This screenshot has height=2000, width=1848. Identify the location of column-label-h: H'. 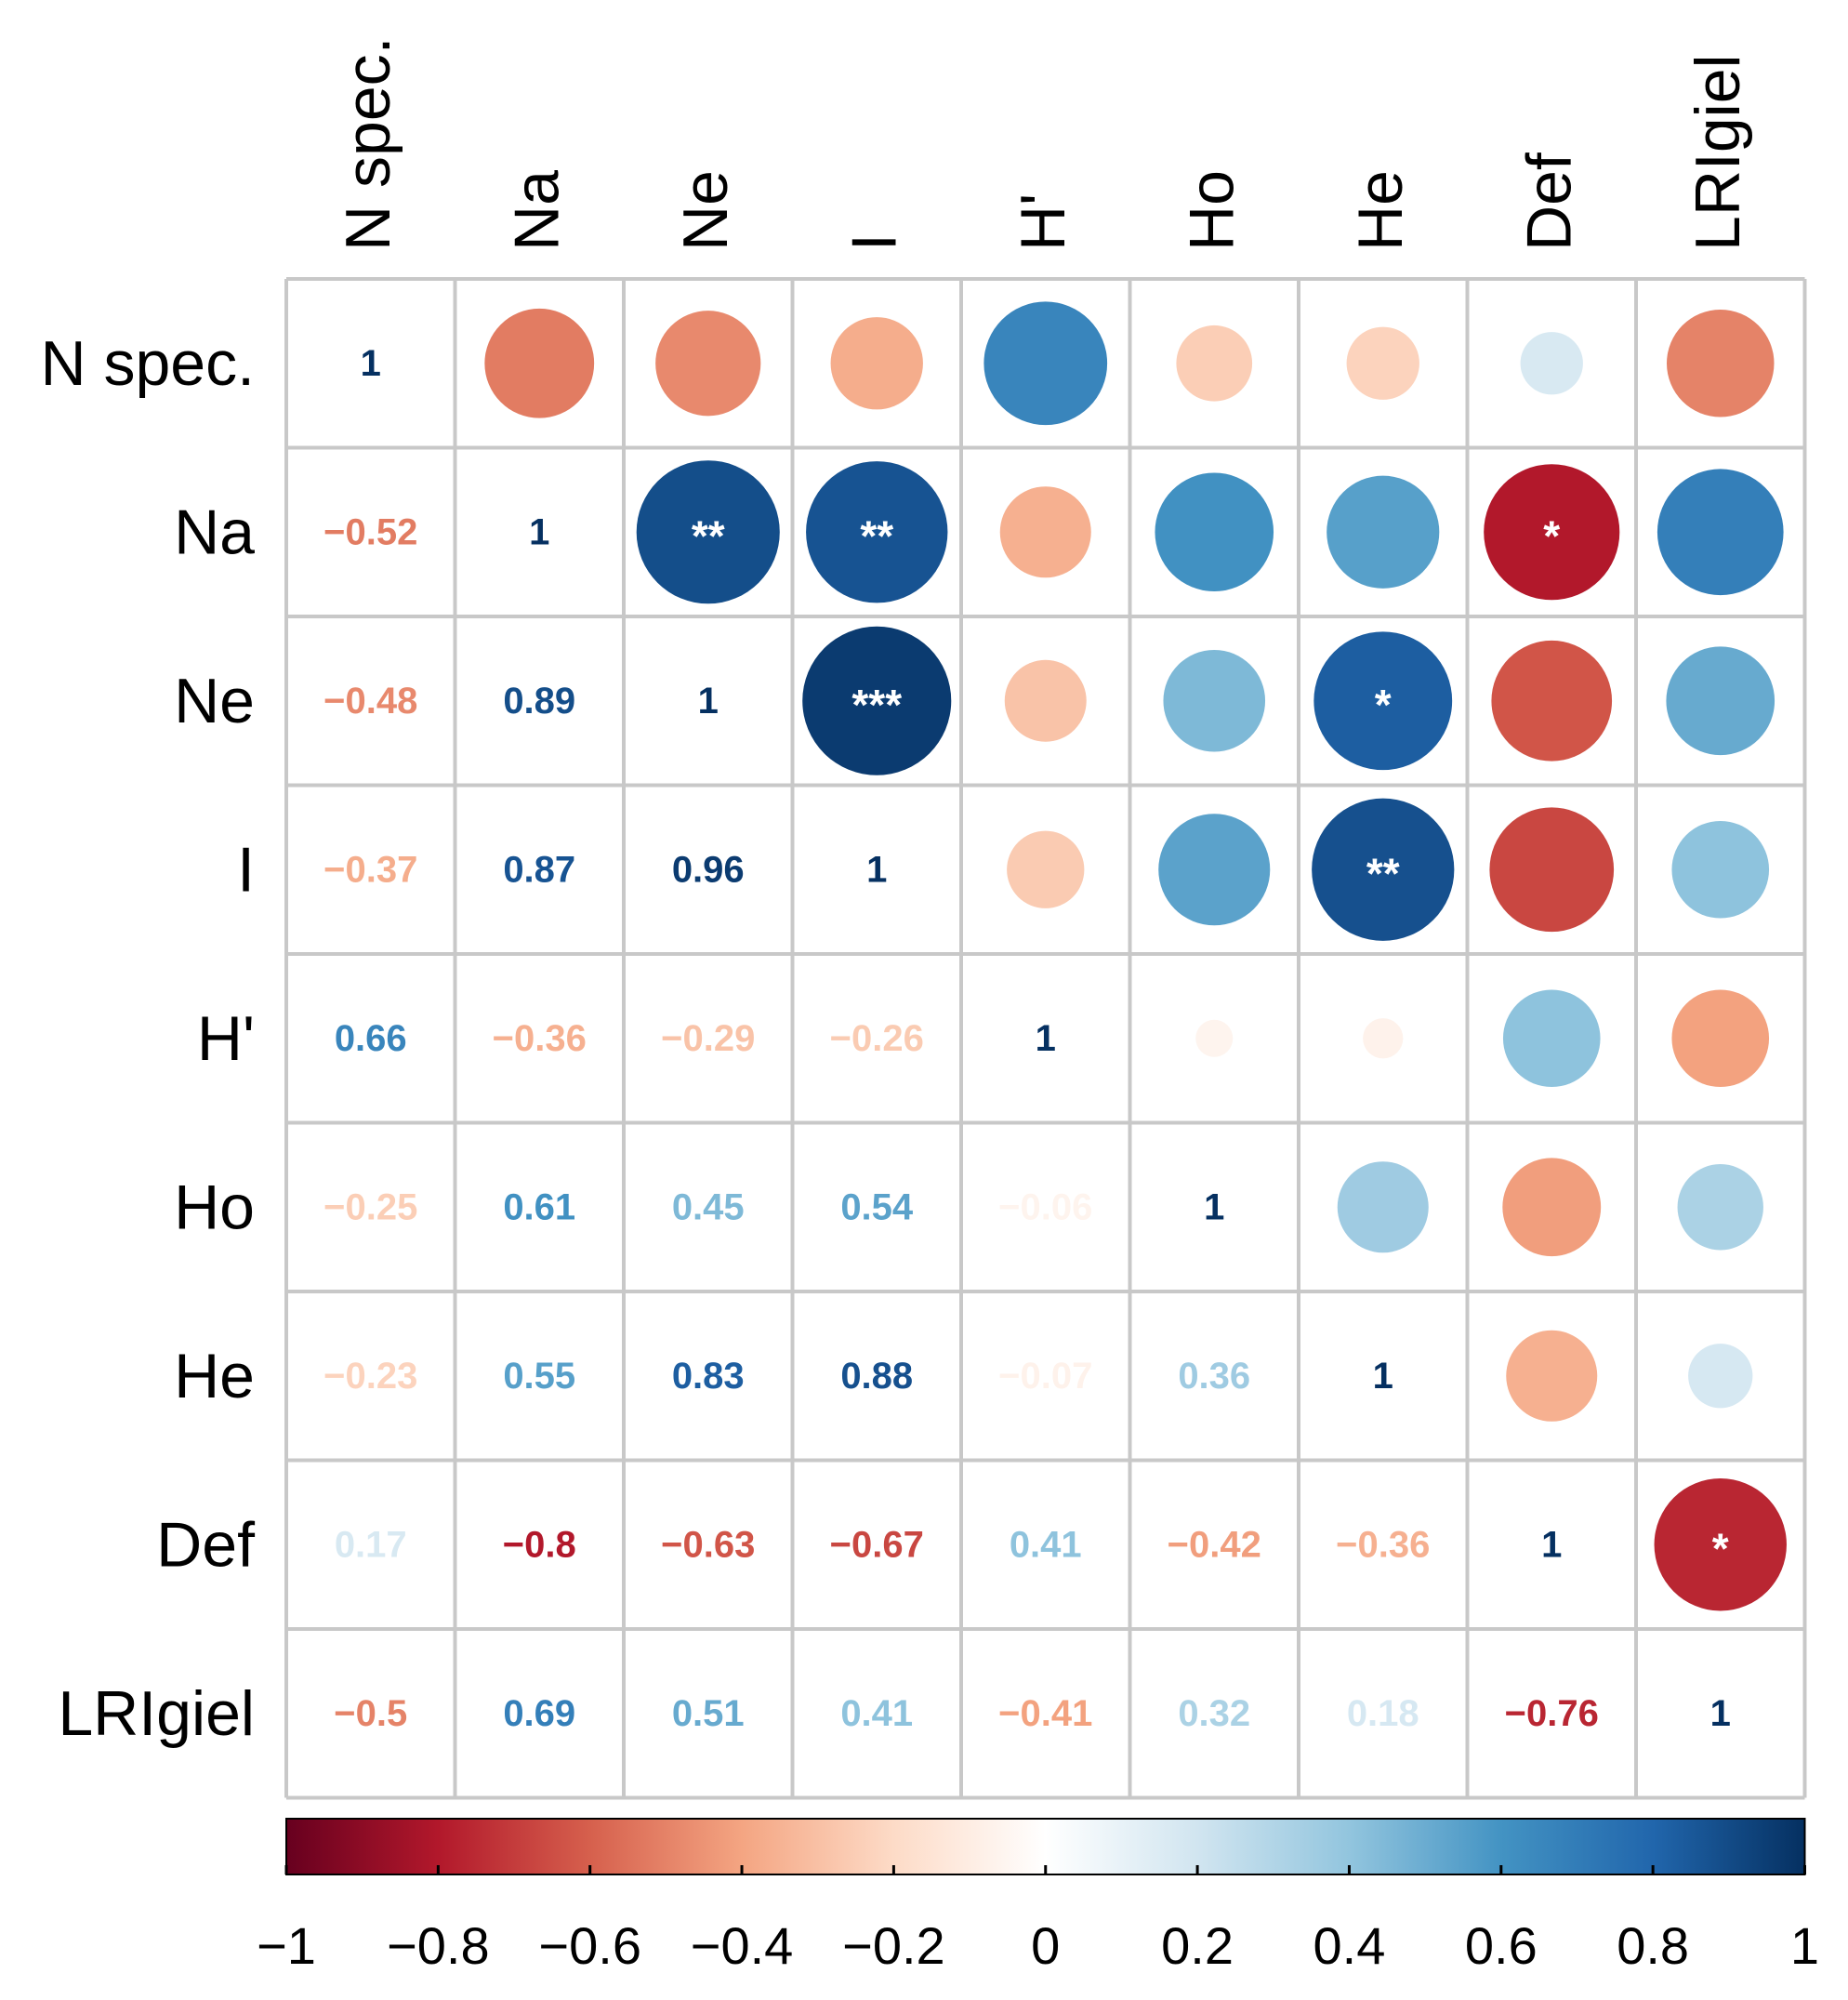
(1043, 222).